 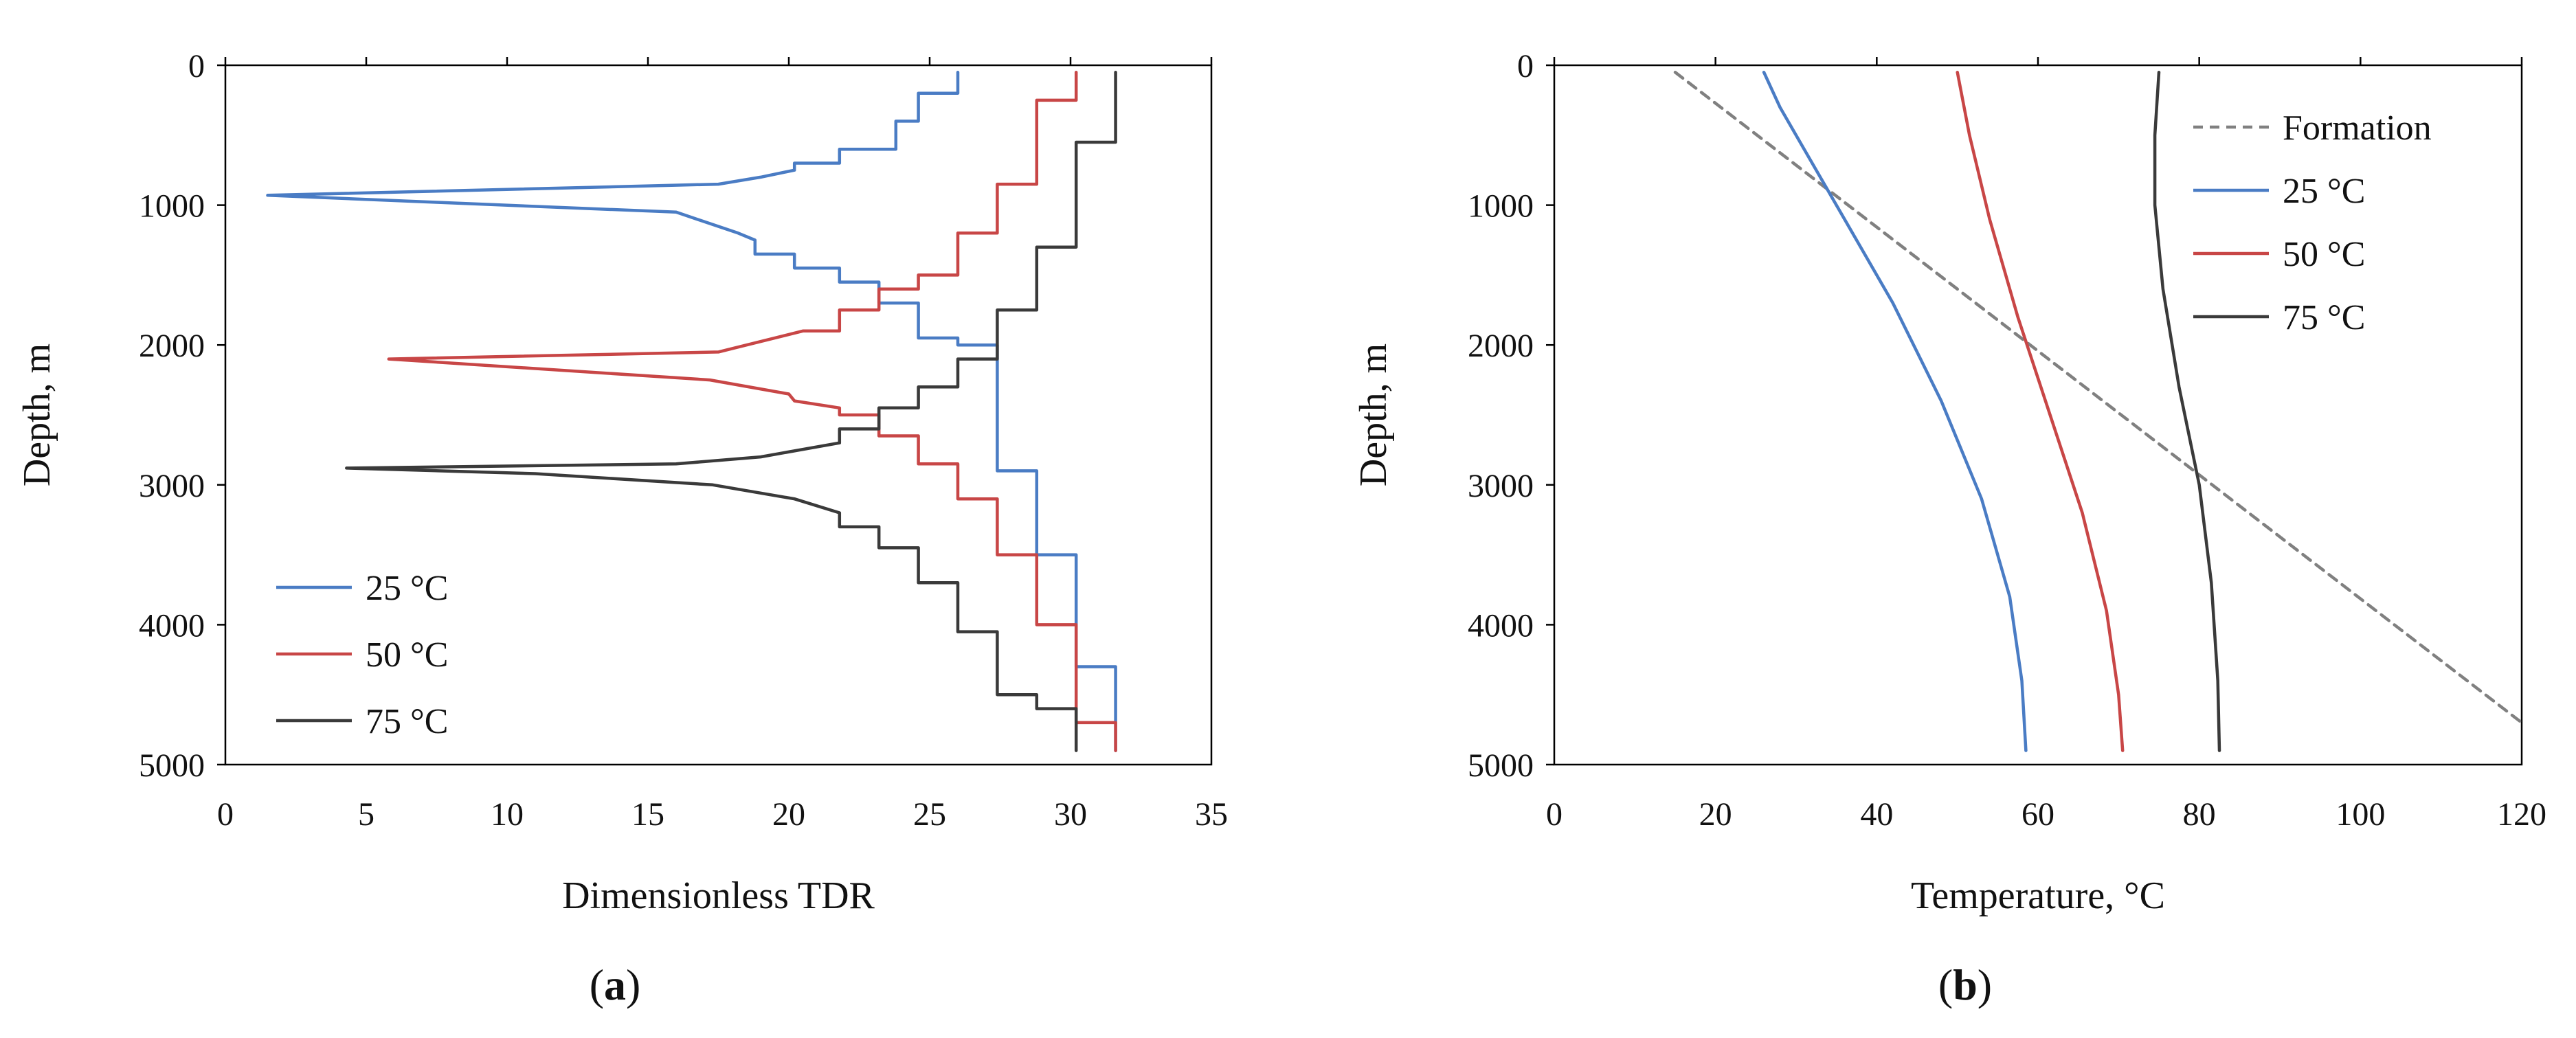 I want to click on panel-label-letter: b, so click(x=1965, y=984).